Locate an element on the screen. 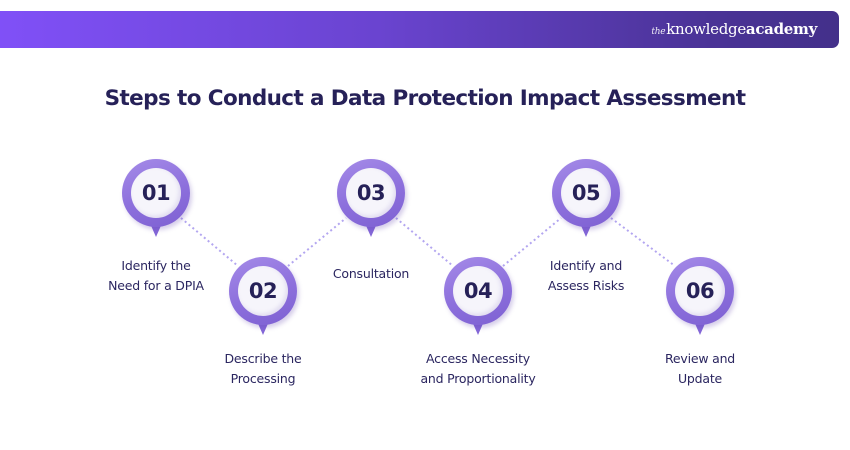 Image resolution: width=850 pixels, height=450 pixels. step-label-line: Consultation is located at coordinates (371, 273).